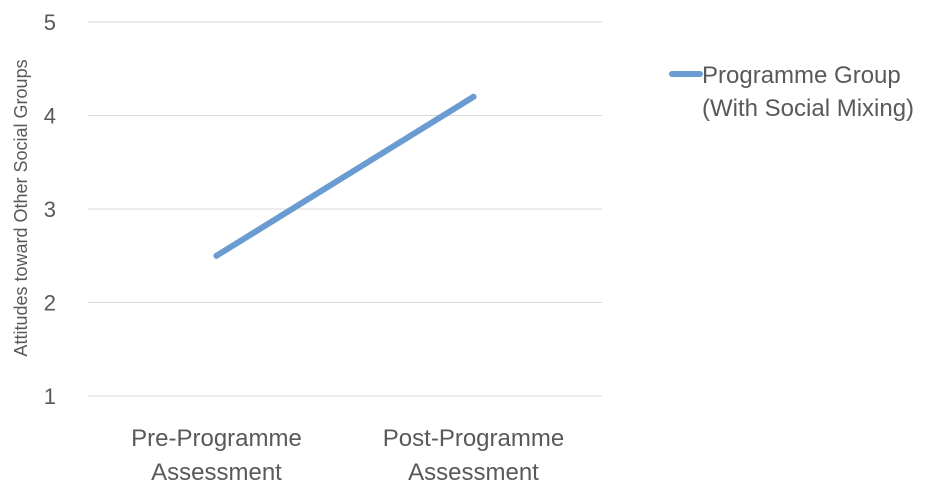  Describe the element at coordinates (21, 207) in the screenshot. I see `y-axis-label: Attitudes toward Other Social Groups` at that location.